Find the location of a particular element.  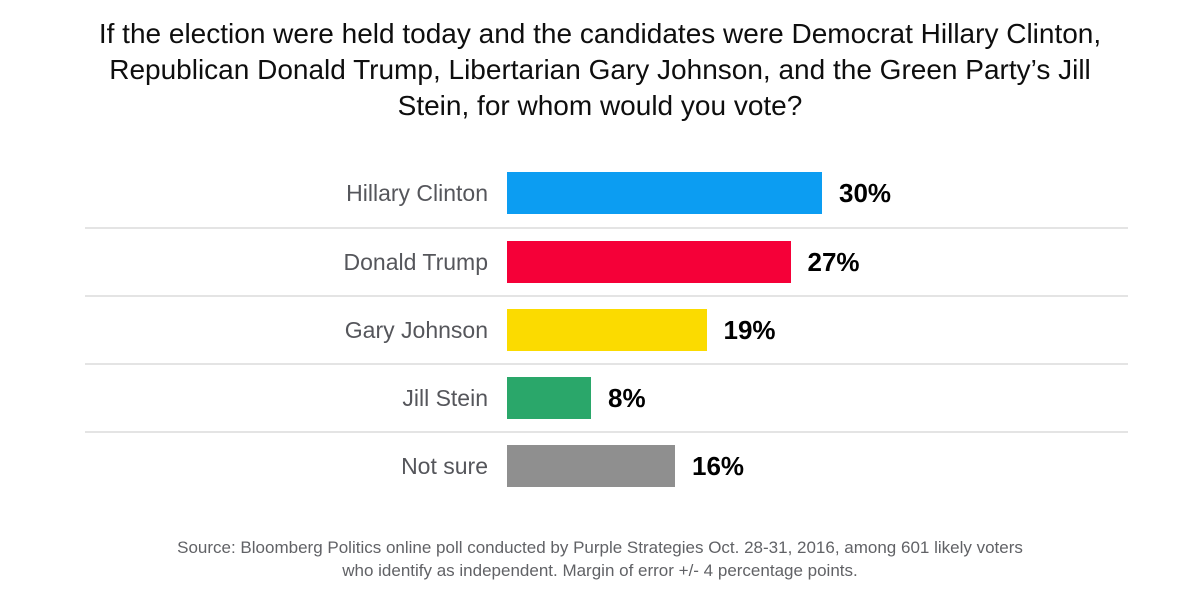

bar-row-jill-stein: Jill Stein 8% is located at coordinates (606, 397).